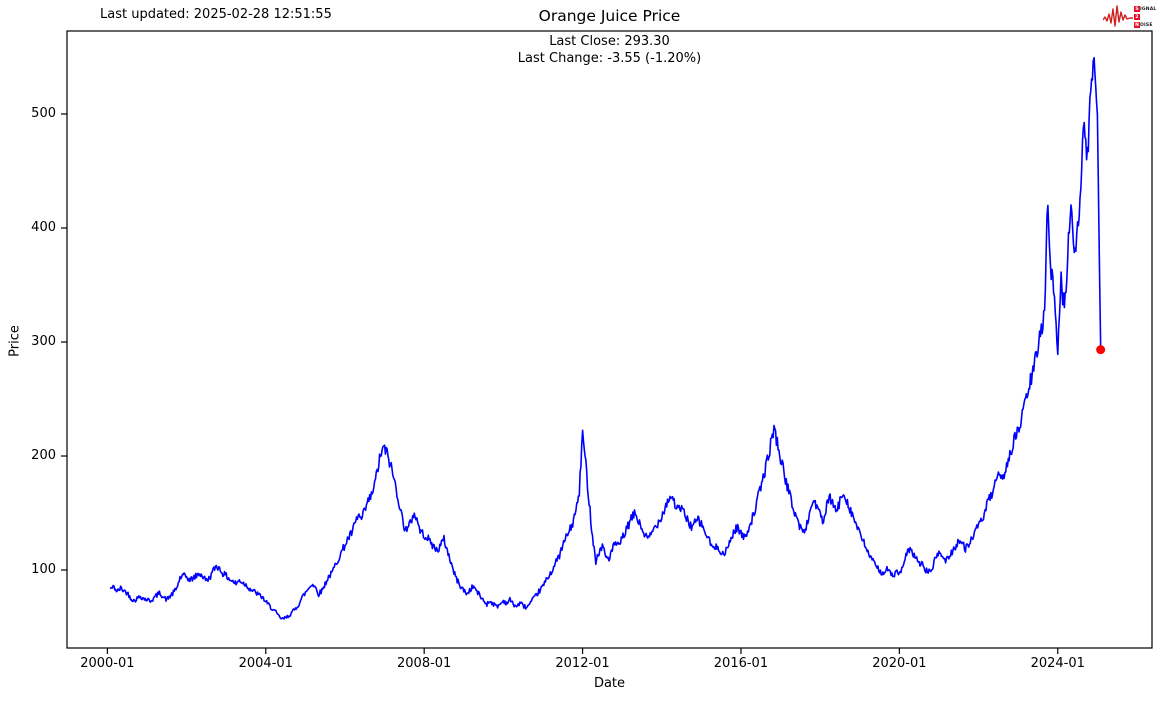  What do you see at coordinates (43, 227) in the screenshot?
I see `y-tick-label: 400` at bounding box center [43, 227].